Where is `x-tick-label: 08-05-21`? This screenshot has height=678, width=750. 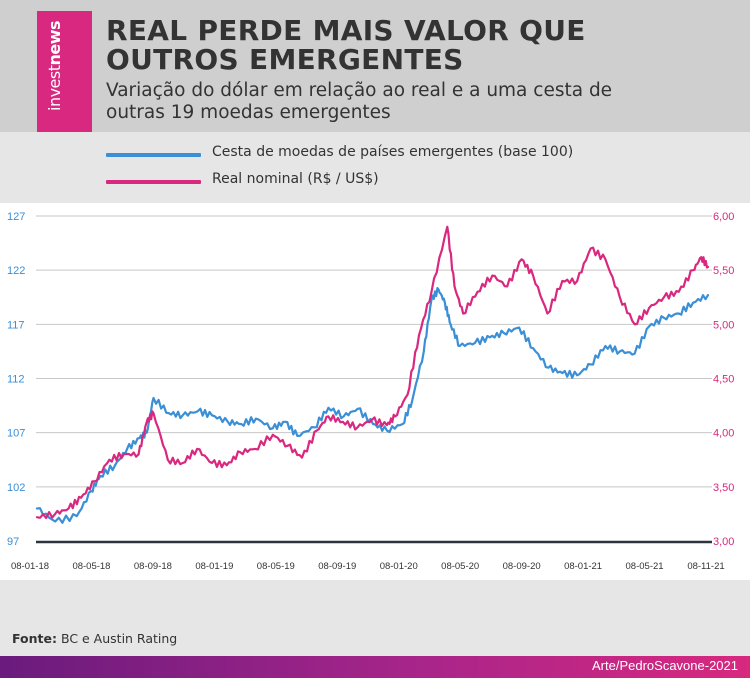 x-tick-label: 08-05-21 is located at coordinates (645, 566).